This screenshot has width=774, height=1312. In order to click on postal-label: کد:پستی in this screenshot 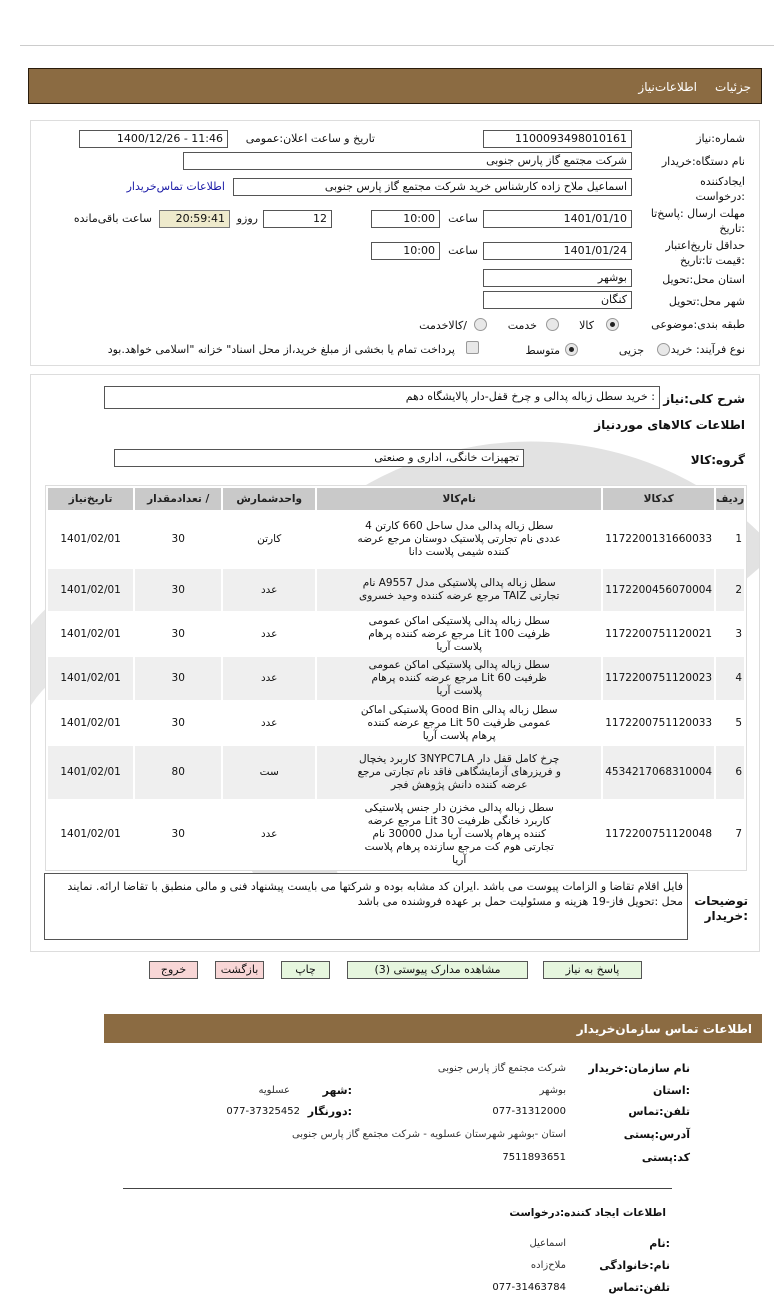, I will do `click(665, 1157)`.